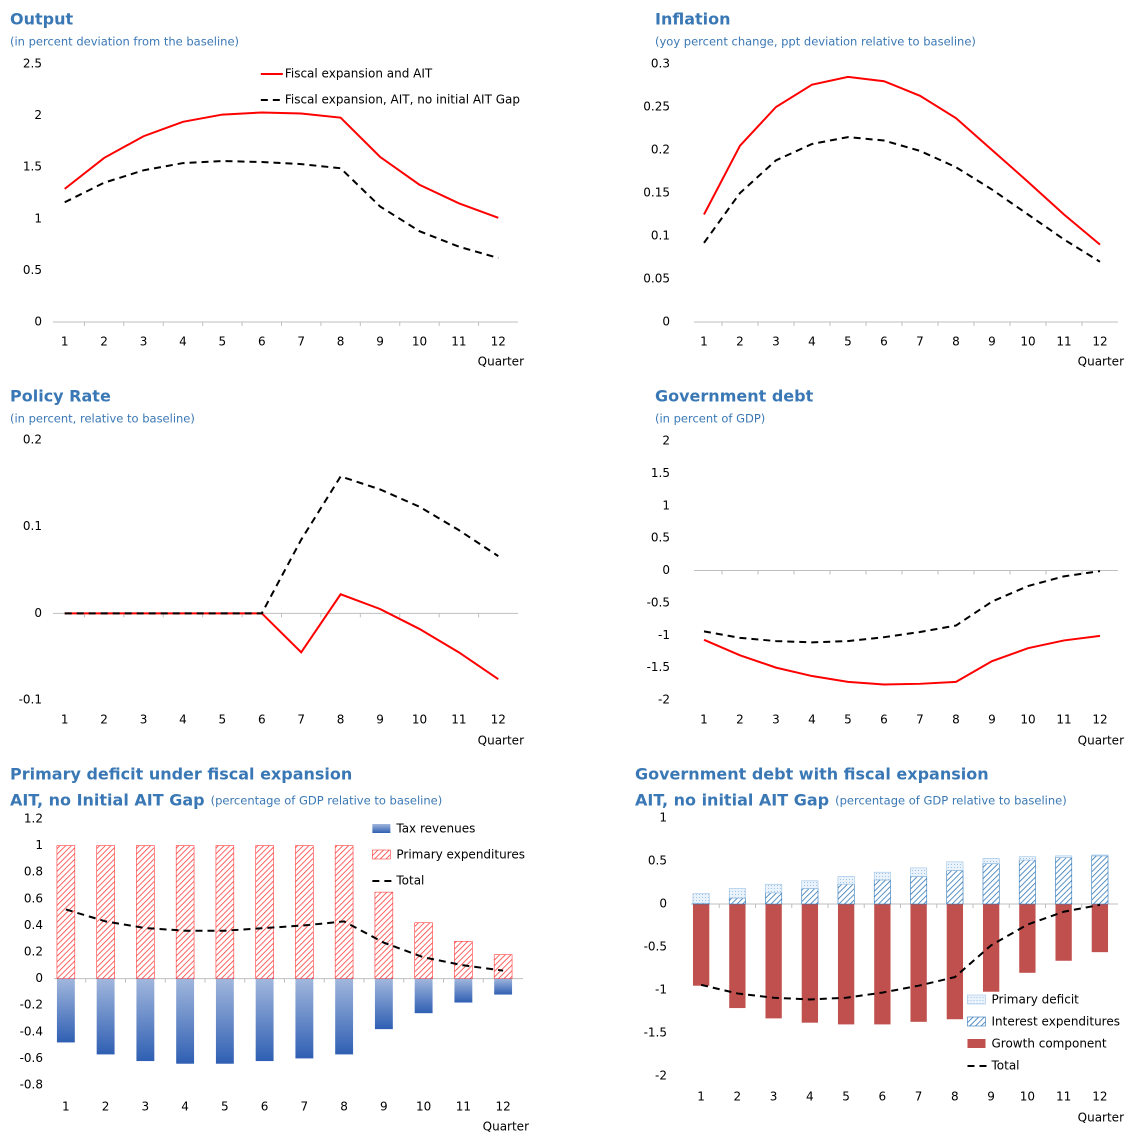 Image resolution: width=1130 pixels, height=1136 pixels. Describe the element at coordinates (124, 42) in the screenshot. I see `chart-subtitle: (in percent deviation from the baseline)` at that location.